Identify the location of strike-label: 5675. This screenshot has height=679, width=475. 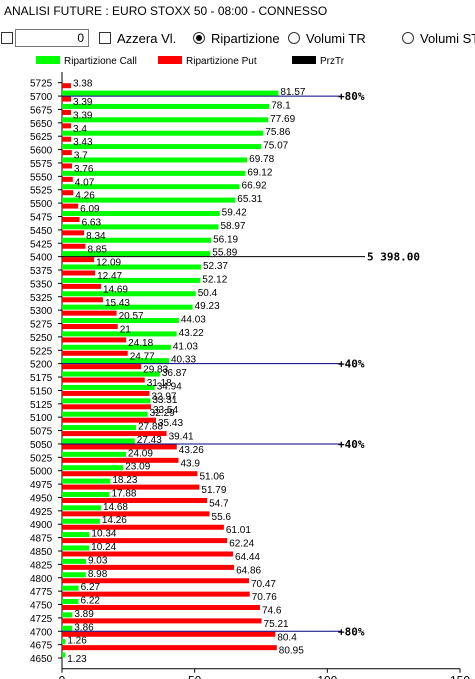
(41, 110).